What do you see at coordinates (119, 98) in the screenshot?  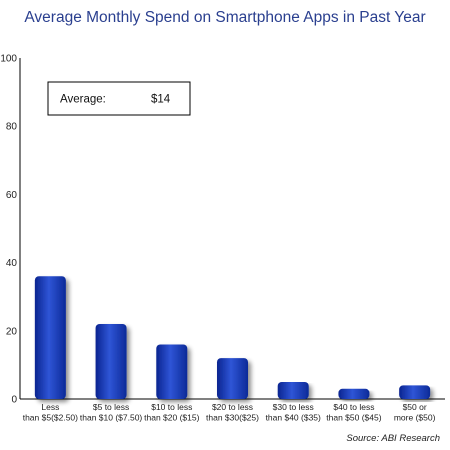 I see `average-box: Average: $14` at bounding box center [119, 98].